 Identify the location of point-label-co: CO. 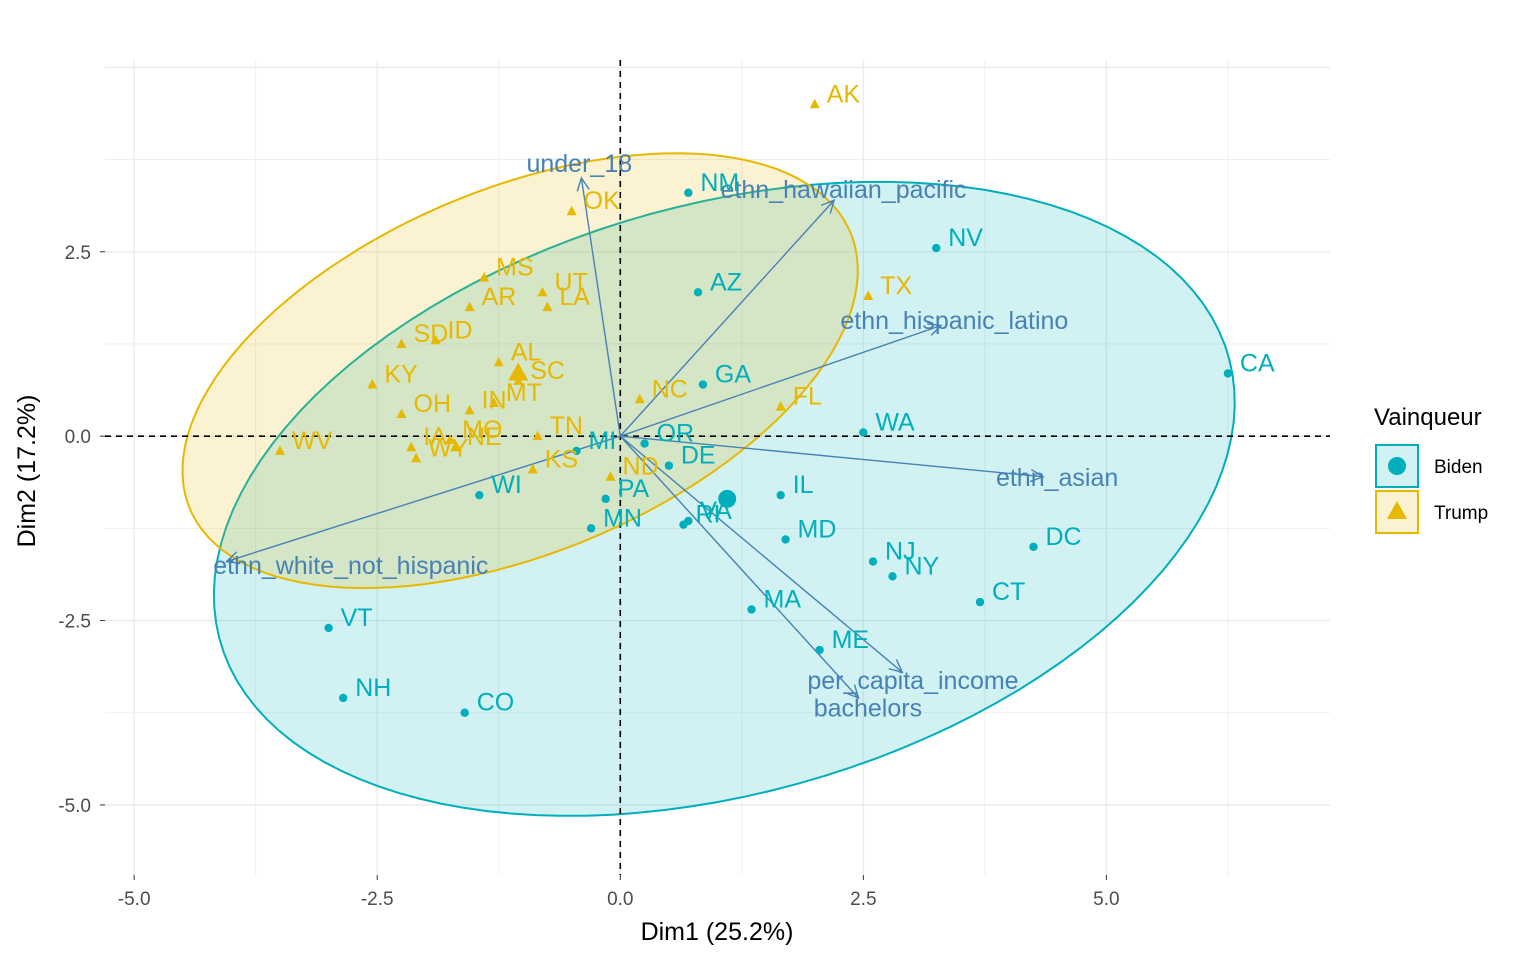
(496, 703).